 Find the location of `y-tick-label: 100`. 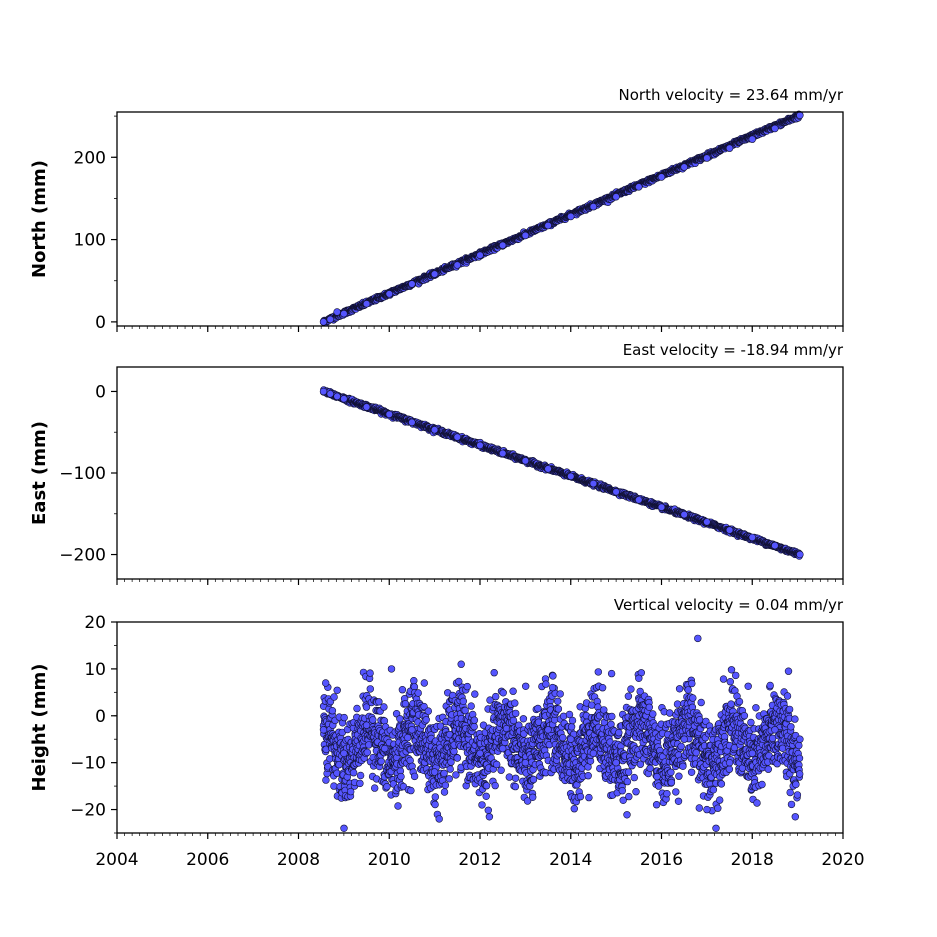

y-tick-label: 100 is located at coordinates (90, 241).